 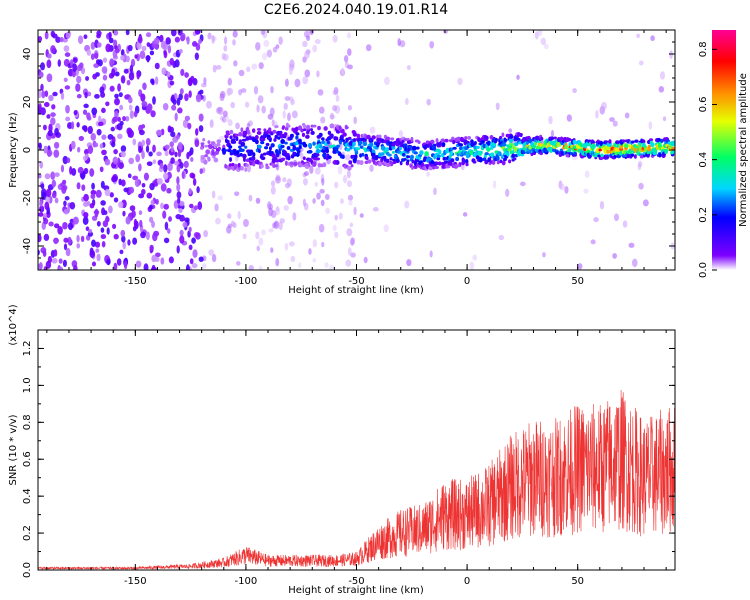 What do you see at coordinates (27, 533) in the screenshot?
I see `y-tick-label: 0.2` at bounding box center [27, 533].